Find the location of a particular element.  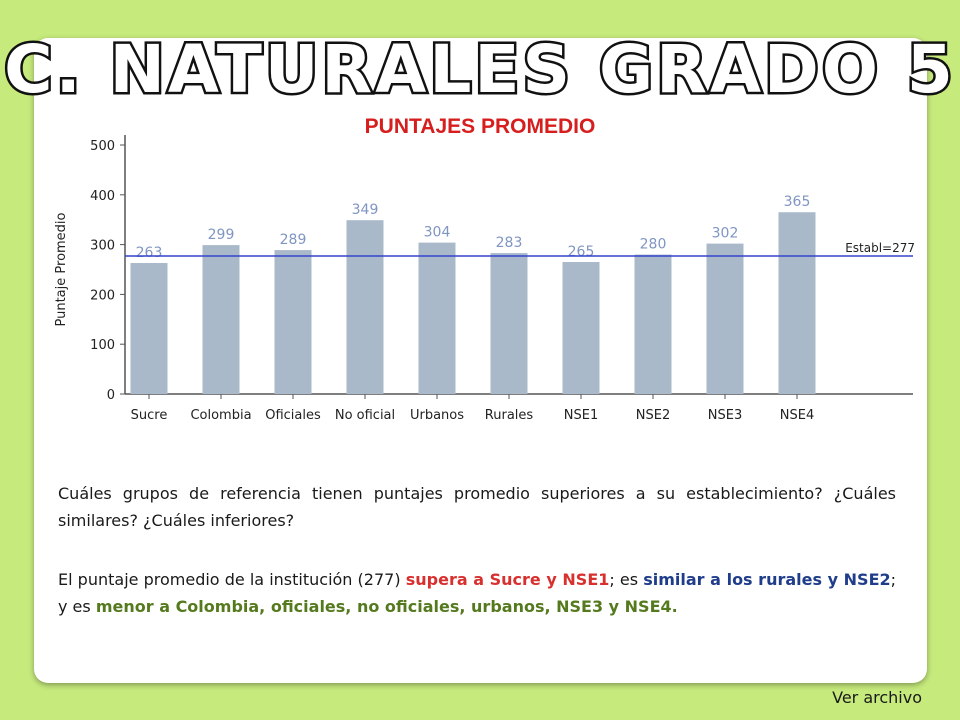

bar-value-label: 302 is located at coordinates (725, 234).